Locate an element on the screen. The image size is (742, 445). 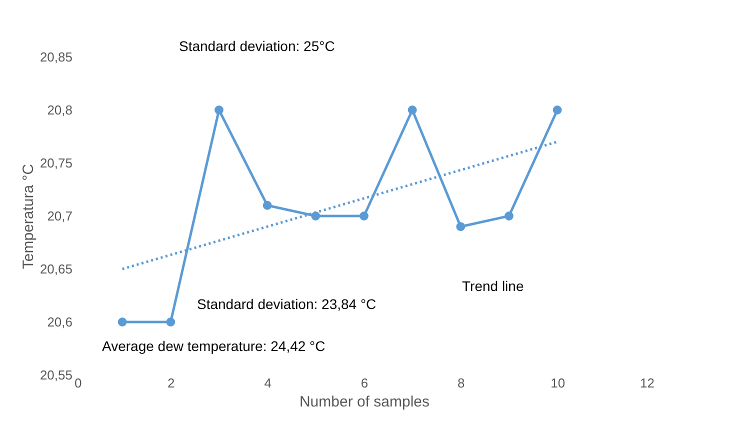
y-tick-label: 20,8 is located at coordinates (59, 110).